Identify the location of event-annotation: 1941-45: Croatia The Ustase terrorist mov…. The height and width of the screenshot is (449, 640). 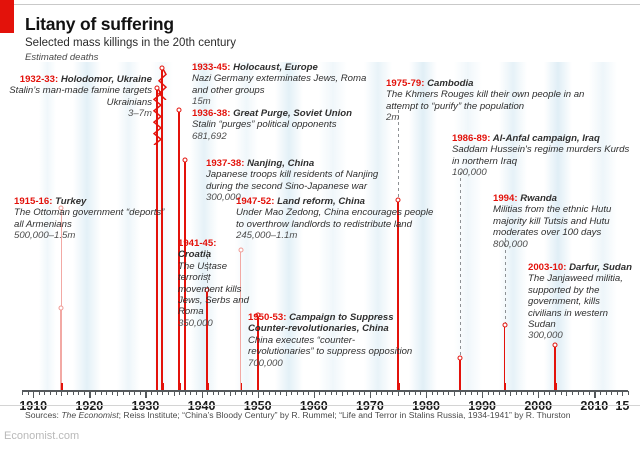
(215, 283).